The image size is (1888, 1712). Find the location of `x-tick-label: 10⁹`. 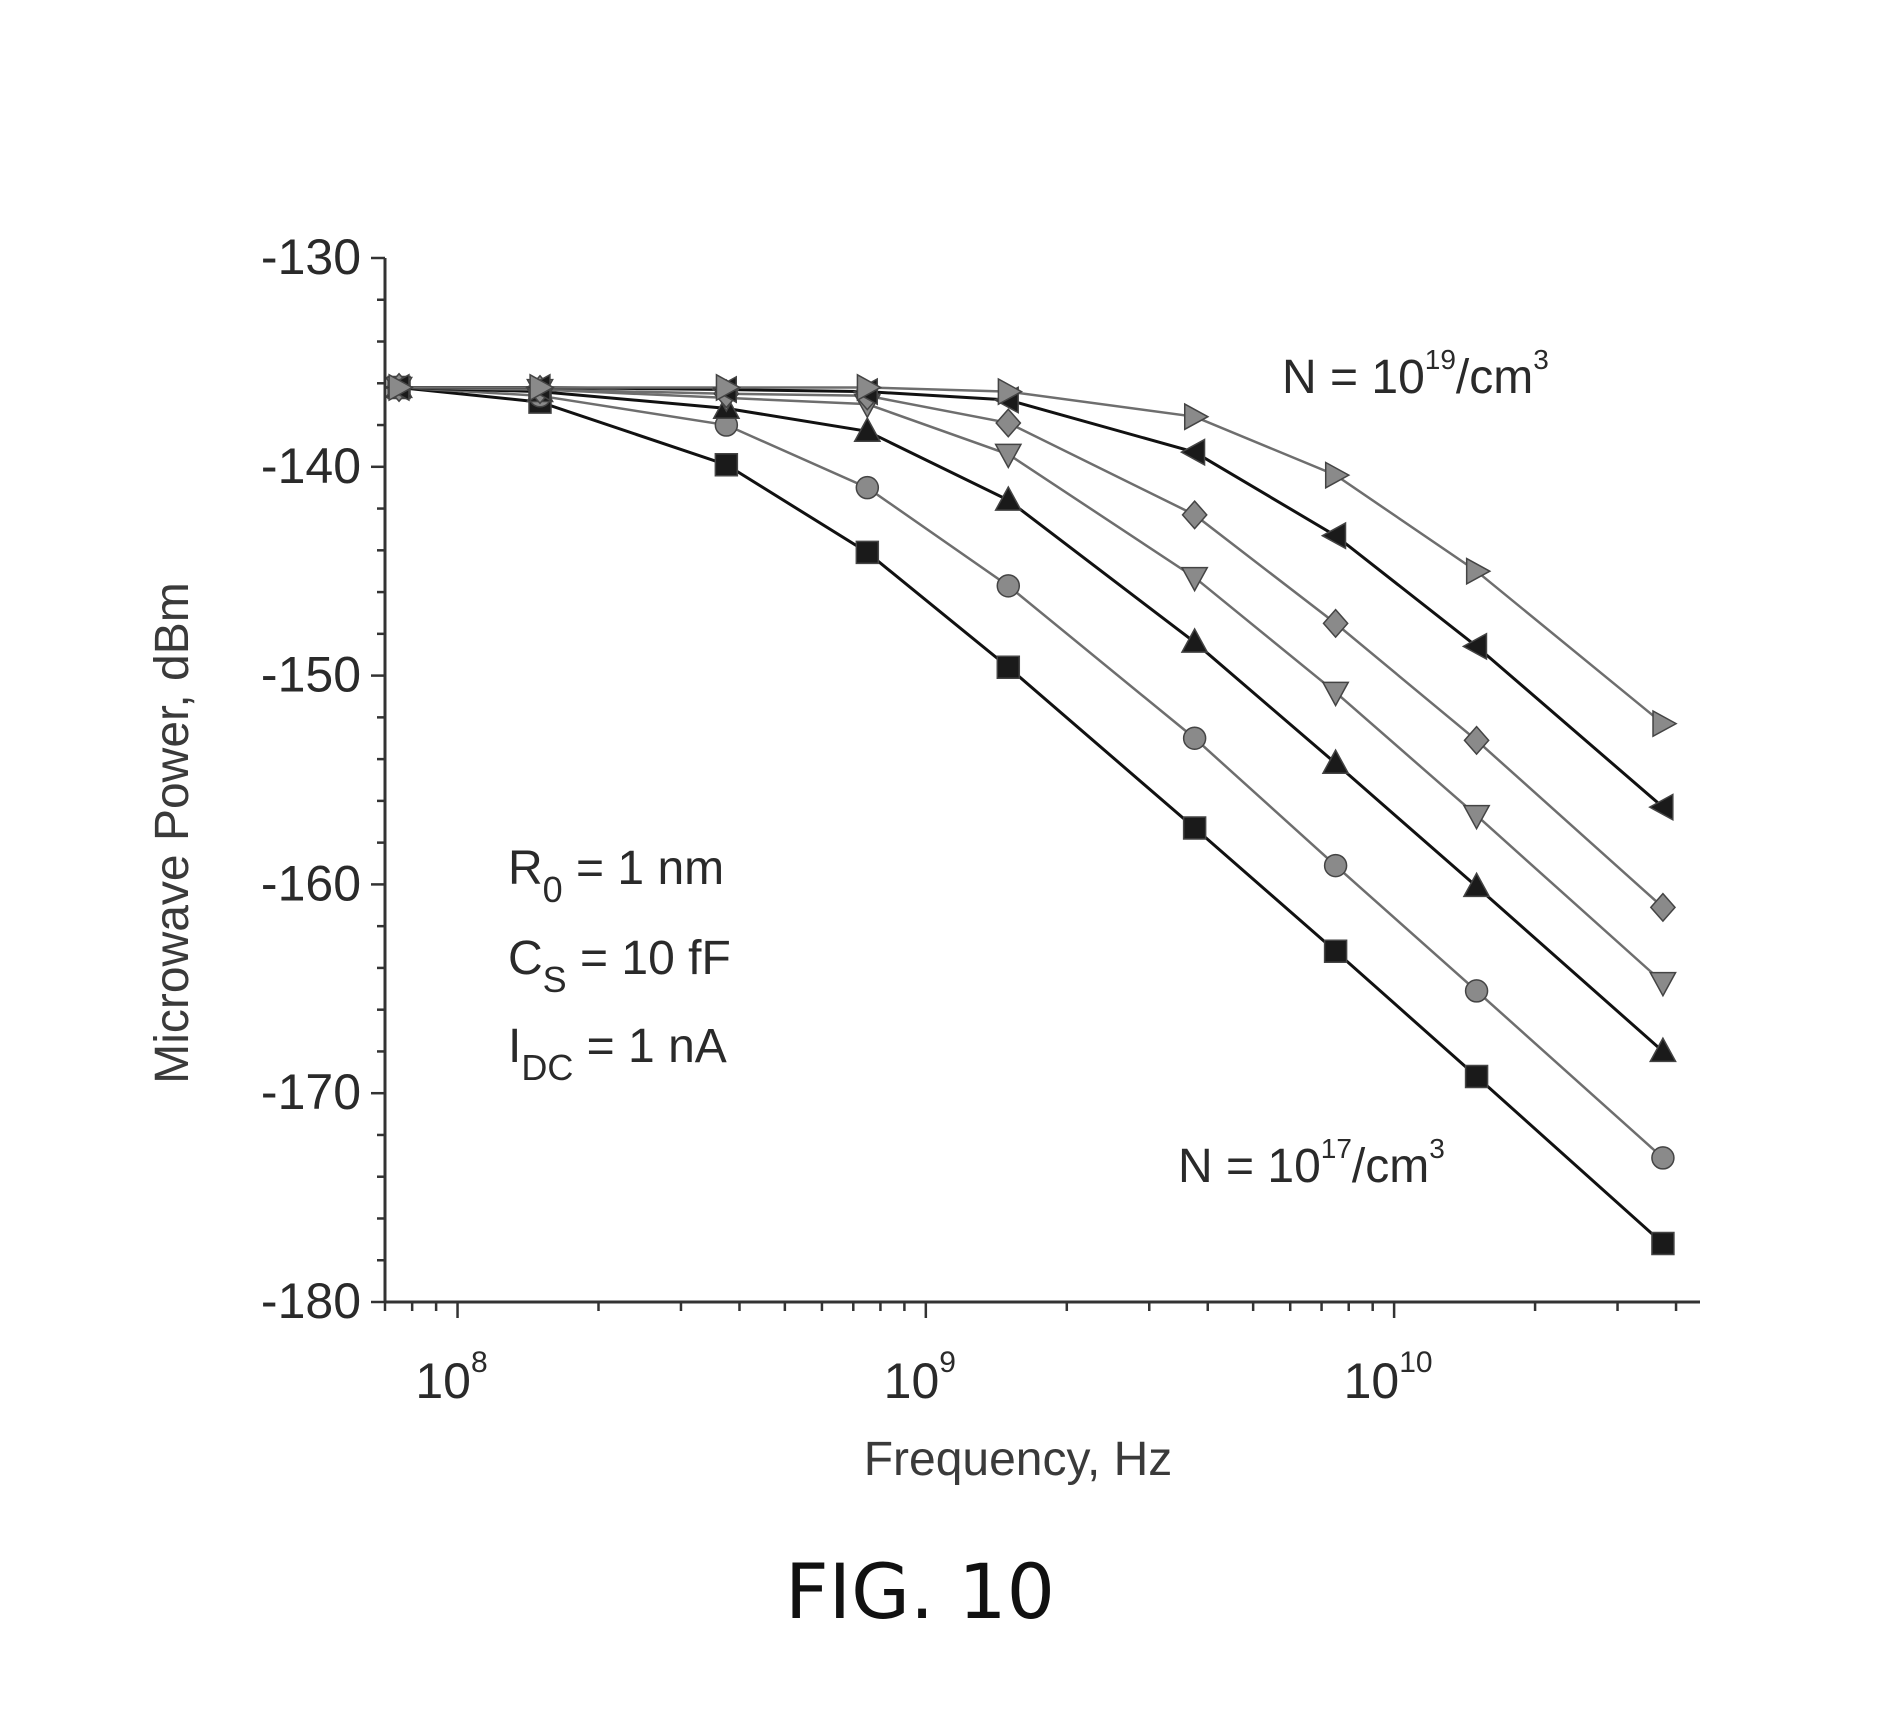

x-tick-label: 10⁹ is located at coordinates (920, 1377).